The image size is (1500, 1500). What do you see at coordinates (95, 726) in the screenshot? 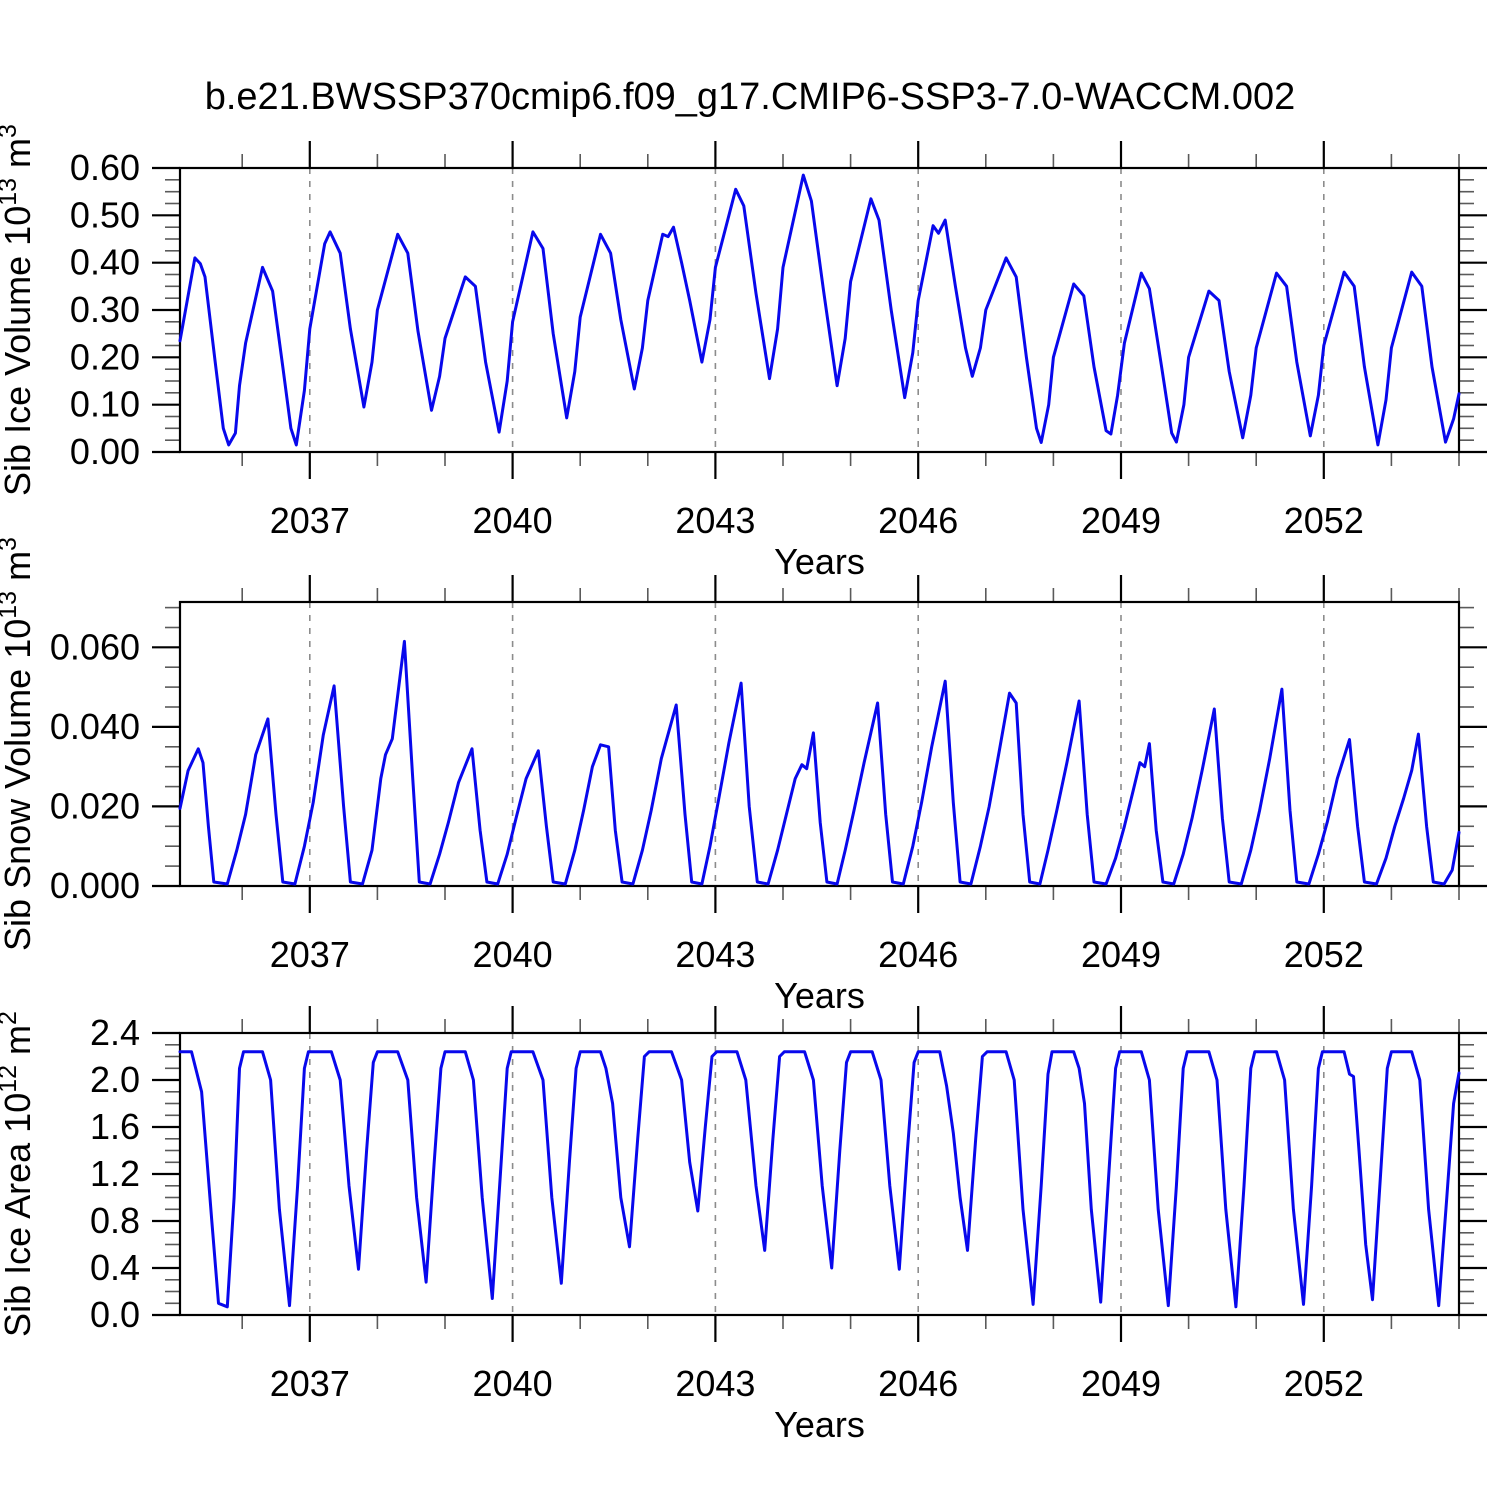
I see `y-tick-label: 0.040` at bounding box center [95, 726].